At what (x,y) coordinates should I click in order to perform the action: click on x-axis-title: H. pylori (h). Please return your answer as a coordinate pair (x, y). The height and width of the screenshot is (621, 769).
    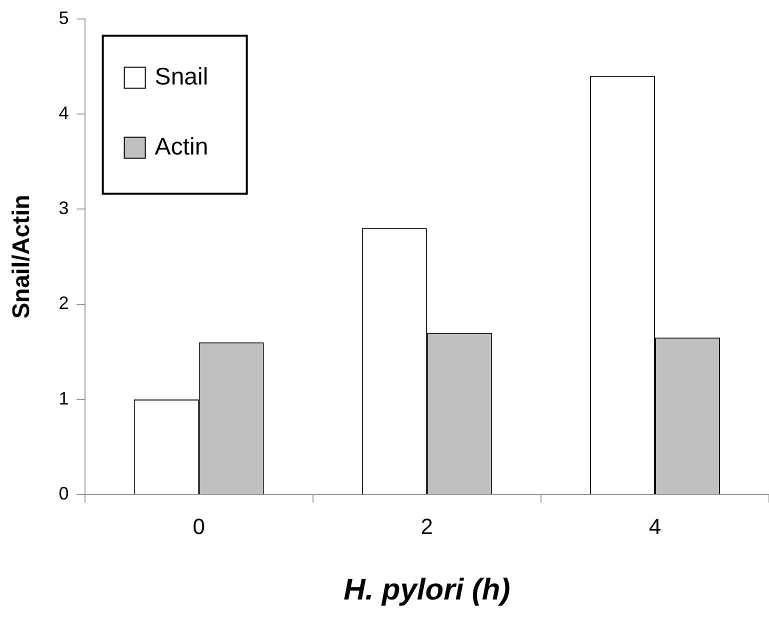
    Looking at the image, I should click on (427, 589).